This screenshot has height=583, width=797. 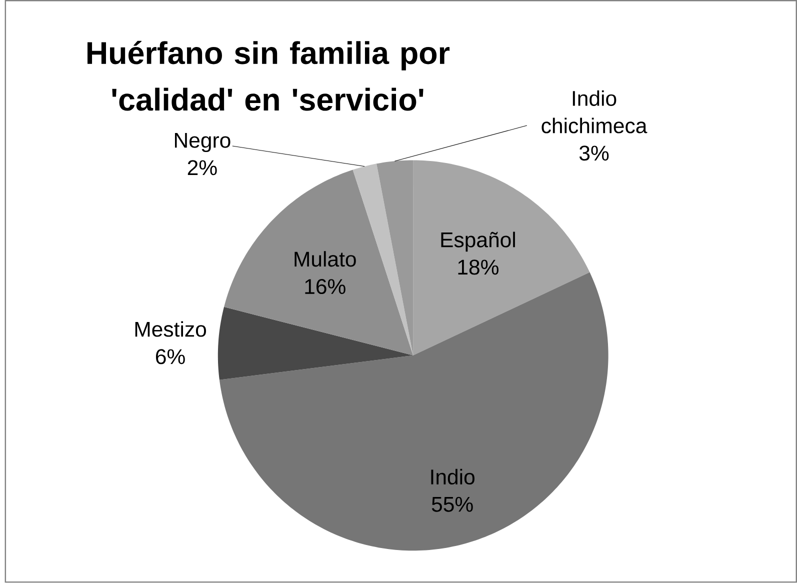 What do you see at coordinates (452, 504) in the screenshot?
I see `data-label: 55%` at bounding box center [452, 504].